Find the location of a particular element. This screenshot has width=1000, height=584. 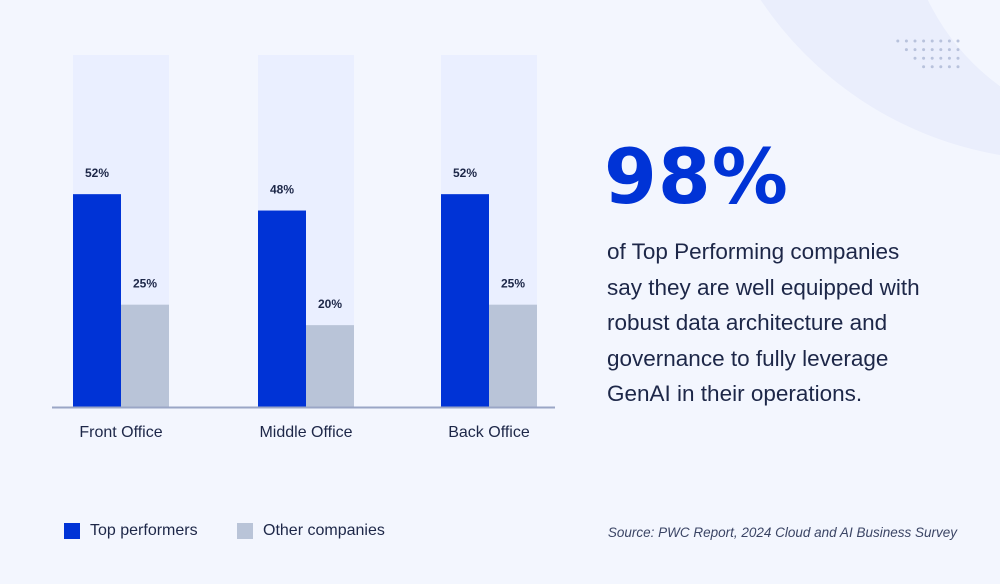

category-label: Middle Office is located at coordinates (305, 432).